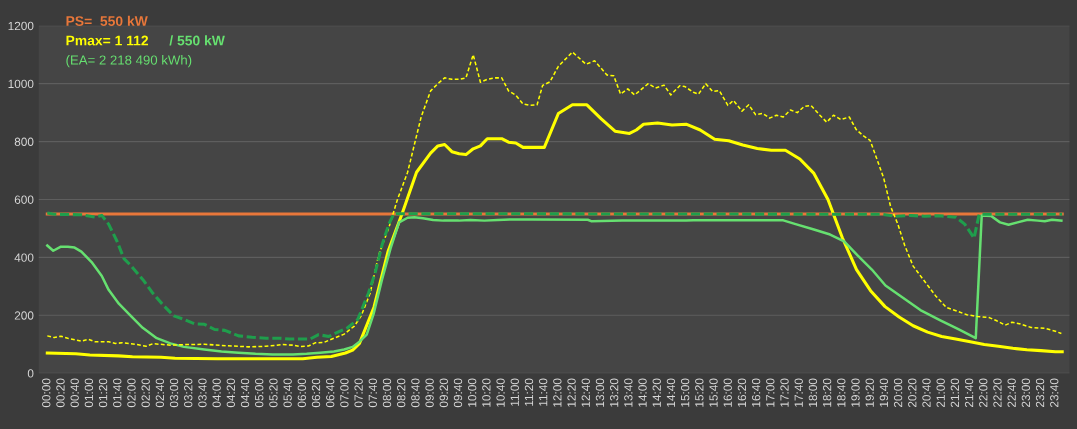 Image resolution: width=1077 pixels, height=429 pixels. I want to click on y-tick-label: 200, so click(24, 315).